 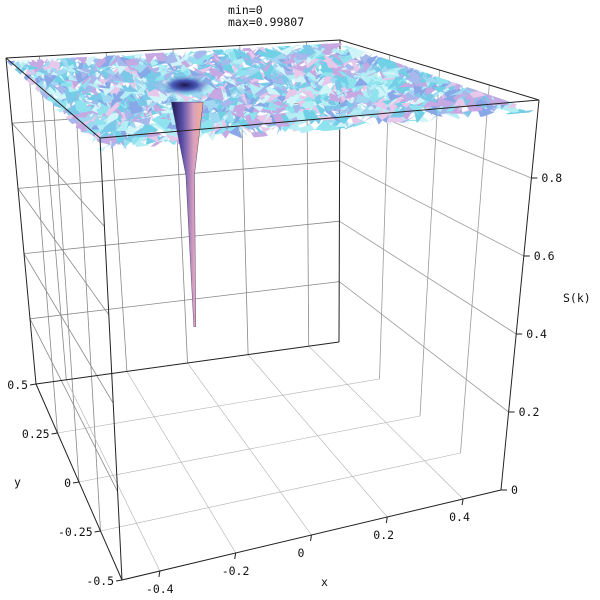 What do you see at coordinates (577, 298) in the screenshot?
I see `z-axis-label: S(k)` at bounding box center [577, 298].